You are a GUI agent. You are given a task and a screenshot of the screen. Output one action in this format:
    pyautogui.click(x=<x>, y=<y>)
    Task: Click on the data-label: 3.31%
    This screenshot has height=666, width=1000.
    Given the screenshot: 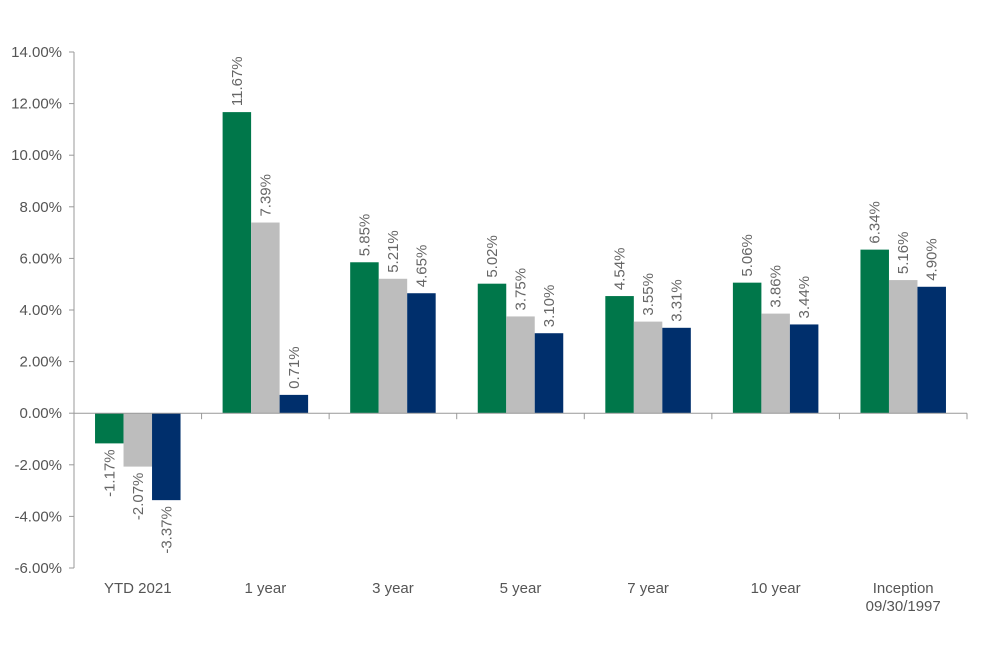 What is the action you would take?
    pyautogui.click(x=677, y=300)
    